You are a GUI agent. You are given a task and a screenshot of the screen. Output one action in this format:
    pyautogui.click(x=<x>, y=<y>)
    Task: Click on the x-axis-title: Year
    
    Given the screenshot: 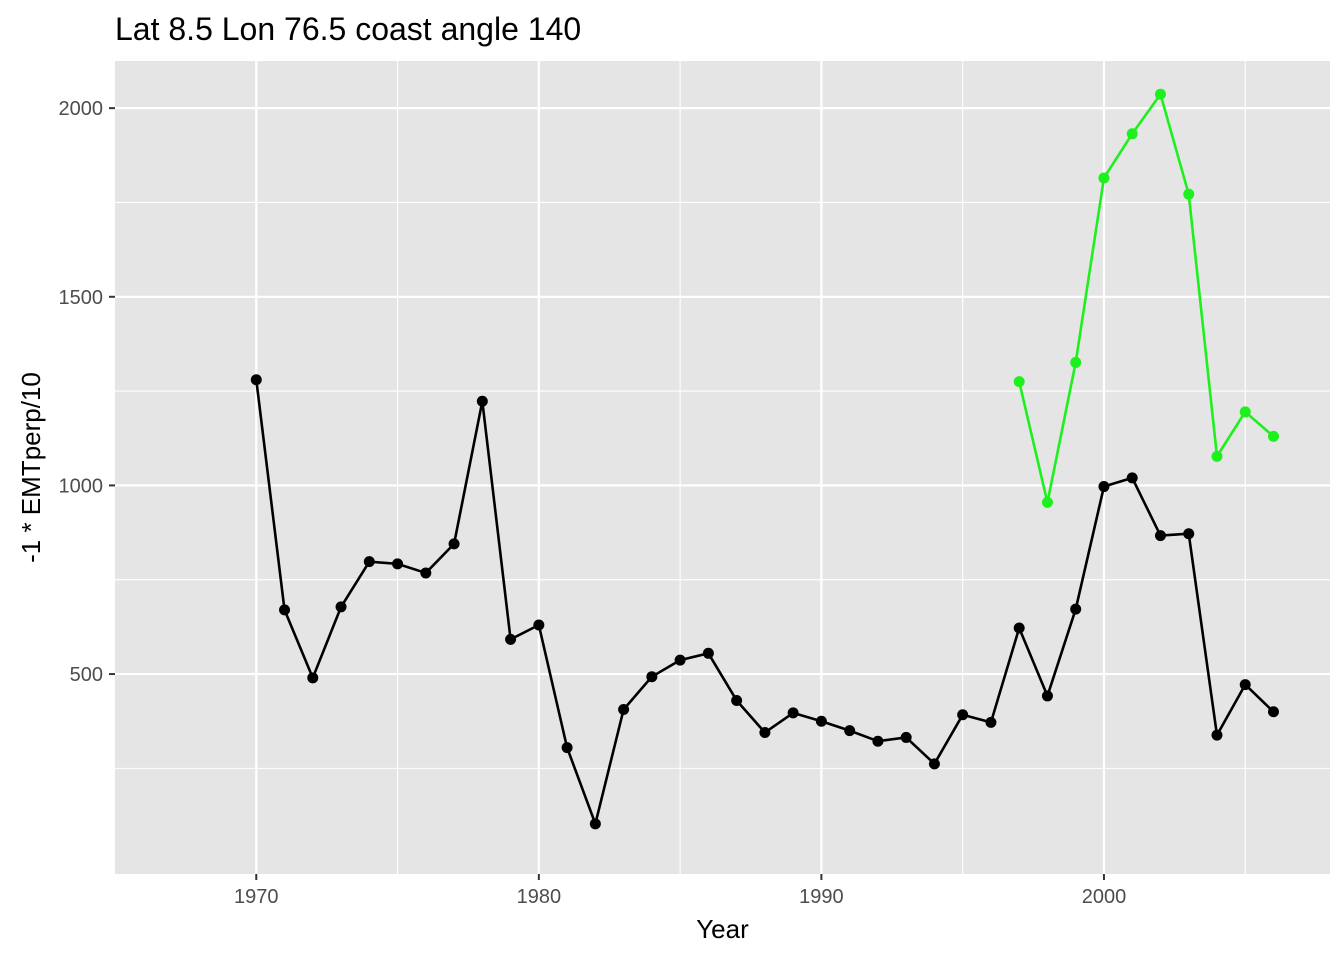 What is the action you would take?
    pyautogui.click(x=722, y=929)
    